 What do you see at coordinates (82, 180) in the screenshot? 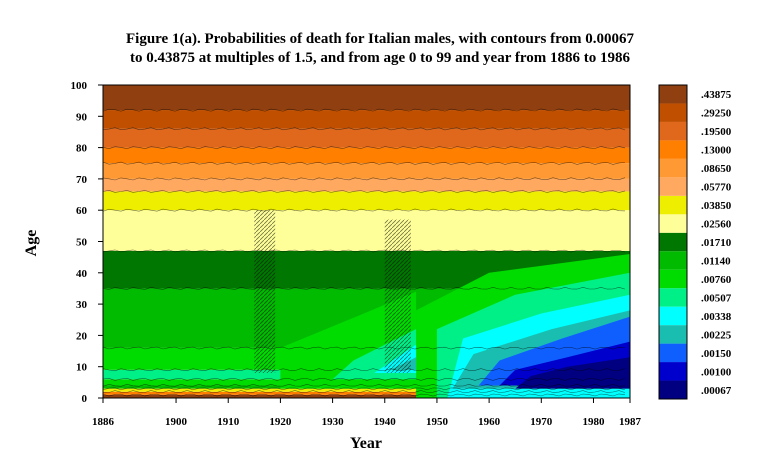
I see `y-tick-label: 70` at bounding box center [82, 180].